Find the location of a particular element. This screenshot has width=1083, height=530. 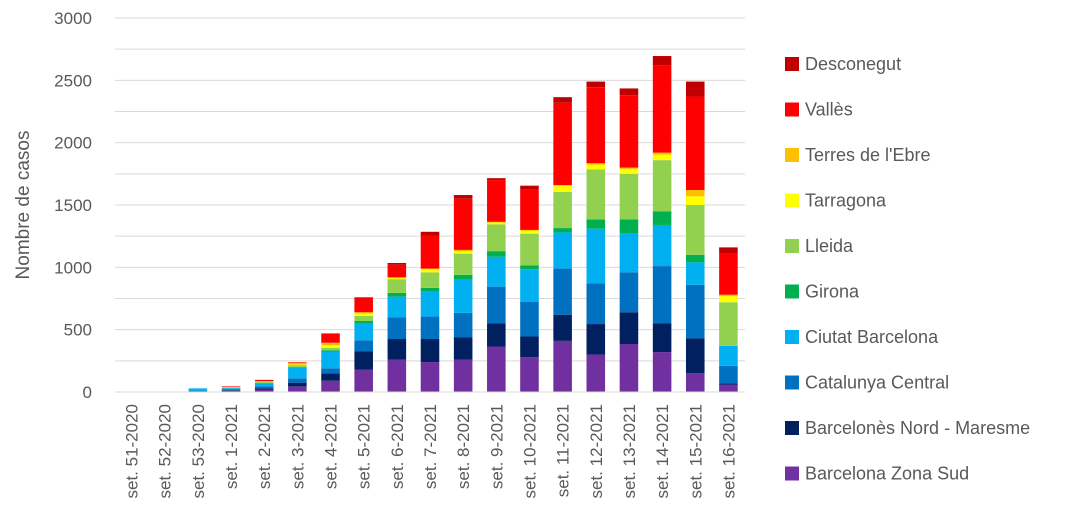

x-tick-label: set. 16-2021 is located at coordinates (728, 451).